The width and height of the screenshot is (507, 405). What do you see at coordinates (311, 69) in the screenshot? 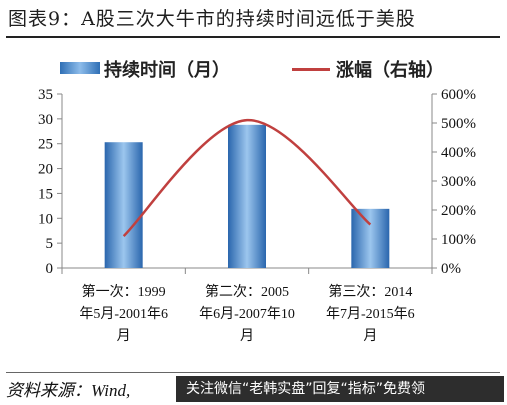
I see `legend-line-swatch` at bounding box center [311, 69].